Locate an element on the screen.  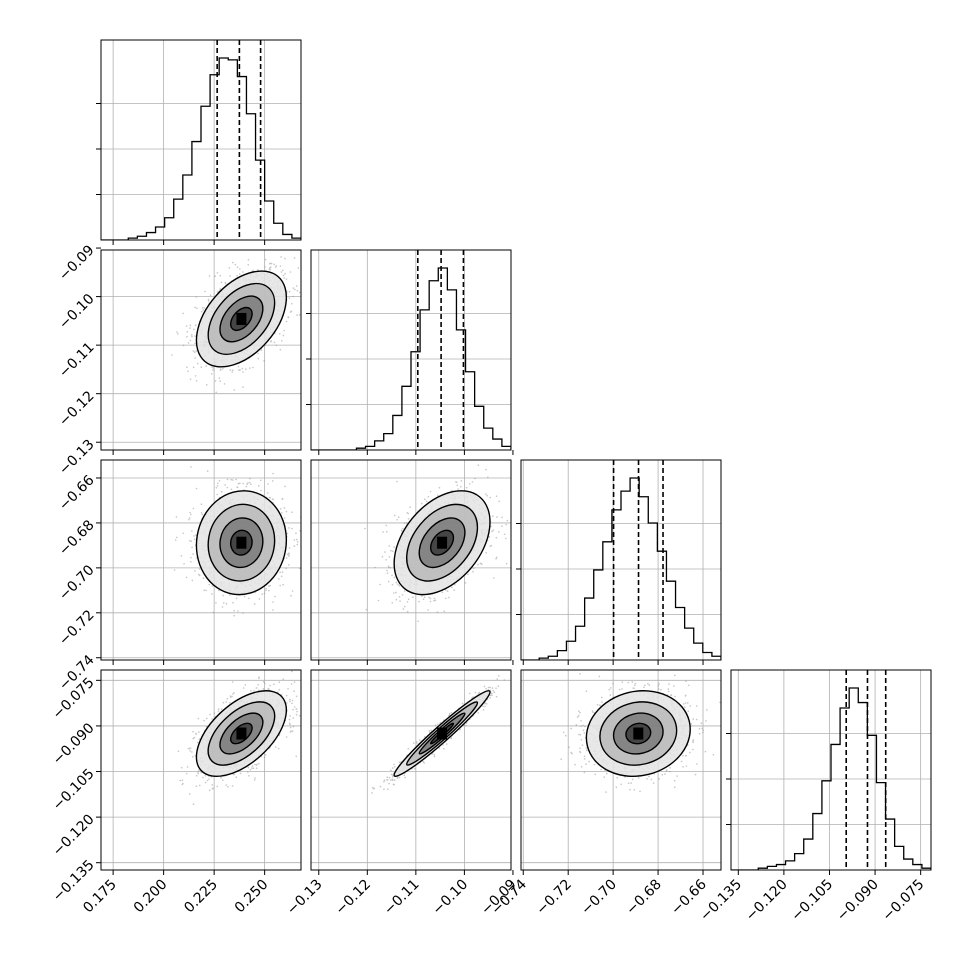
y-tick-label: −0.105 is located at coordinates (74, 790).